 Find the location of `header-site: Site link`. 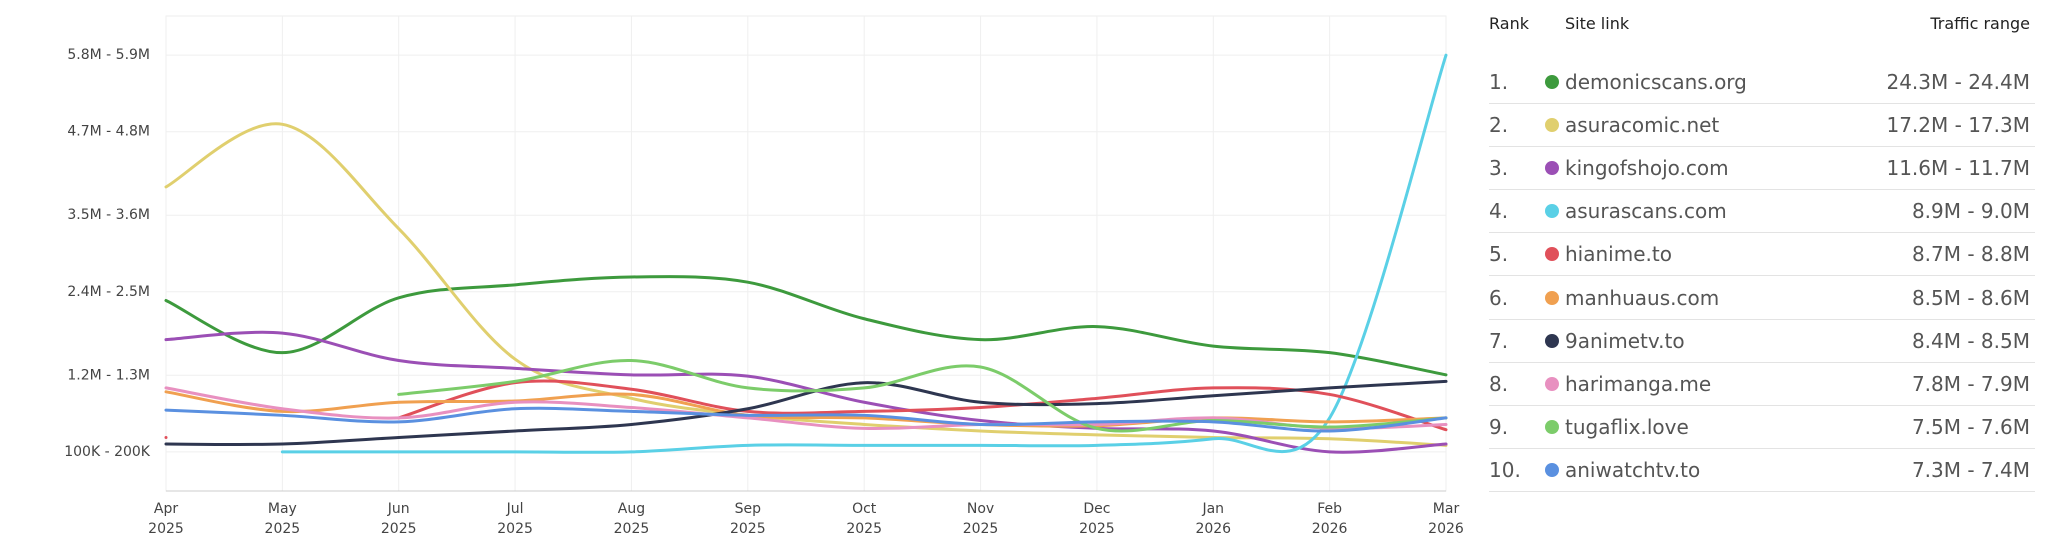

header-site: Site link is located at coordinates (1597, 23).